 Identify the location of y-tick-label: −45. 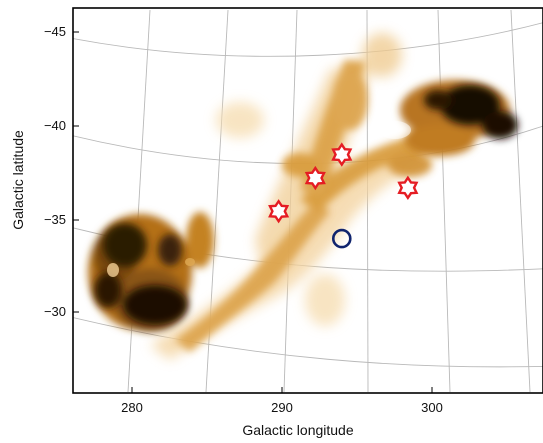
(55, 31).